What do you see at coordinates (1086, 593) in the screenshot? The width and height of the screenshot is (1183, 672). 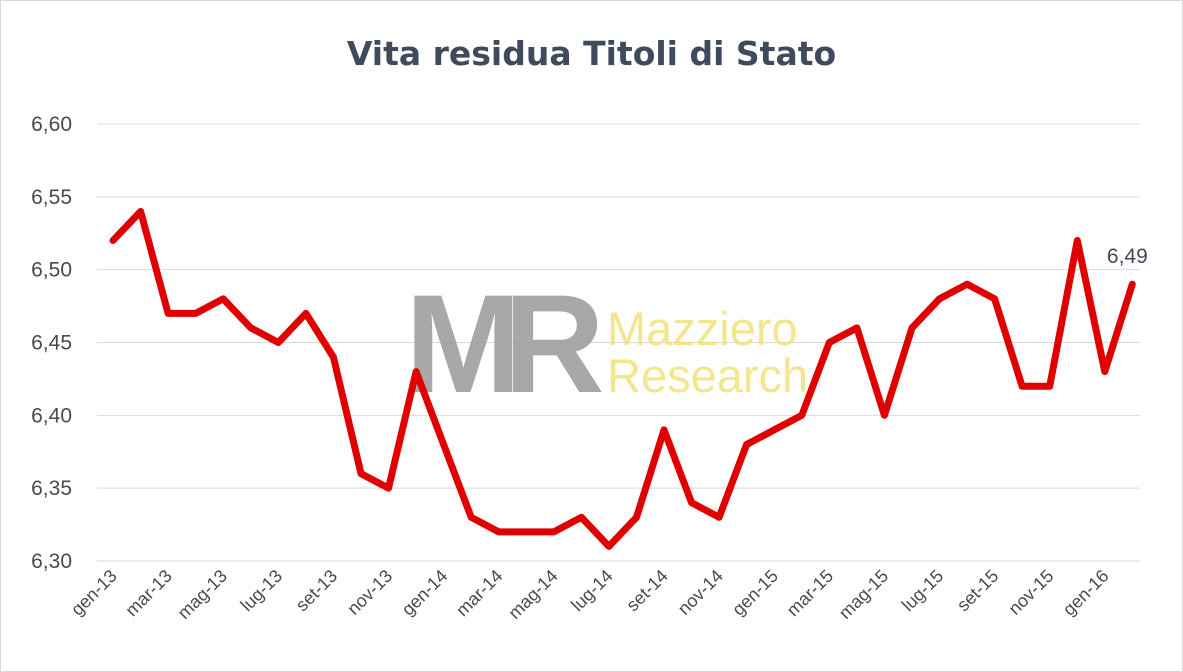 I see `x-tick-label: gen-16` at bounding box center [1086, 593].